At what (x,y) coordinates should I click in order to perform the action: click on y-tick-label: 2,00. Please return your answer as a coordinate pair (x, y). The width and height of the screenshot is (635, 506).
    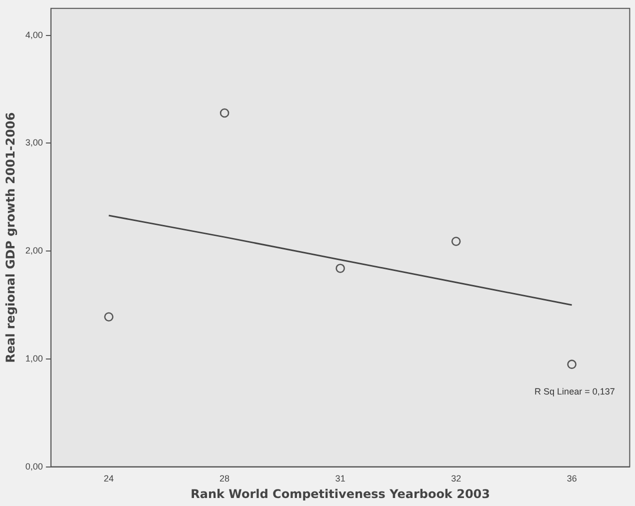
    Looking at the image, I should click on (34, 251).